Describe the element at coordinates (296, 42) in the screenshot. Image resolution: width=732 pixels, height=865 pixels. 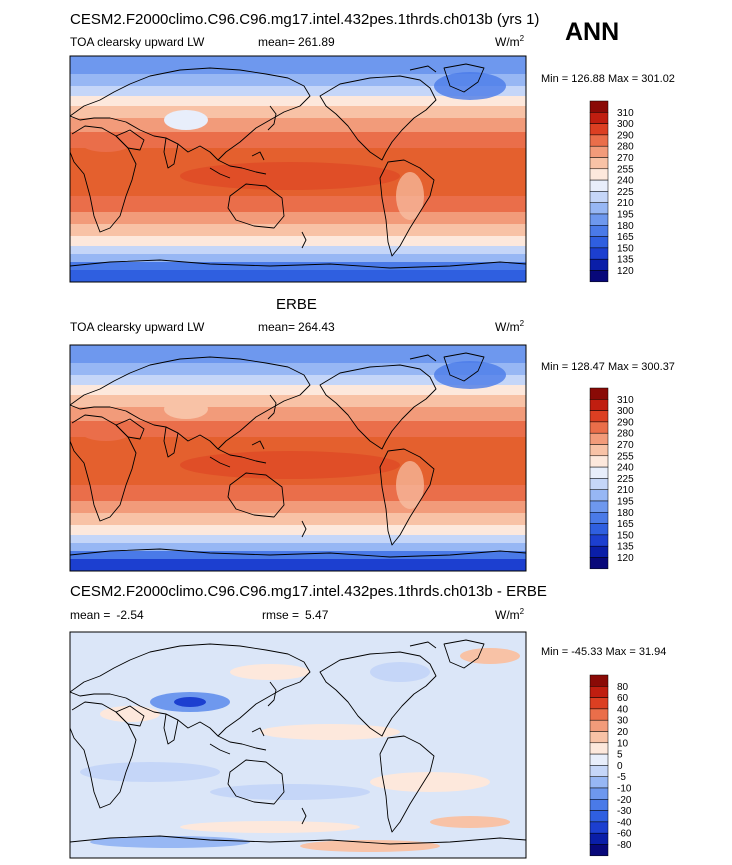
I see `mean-label: mean= 261.89` at that location.